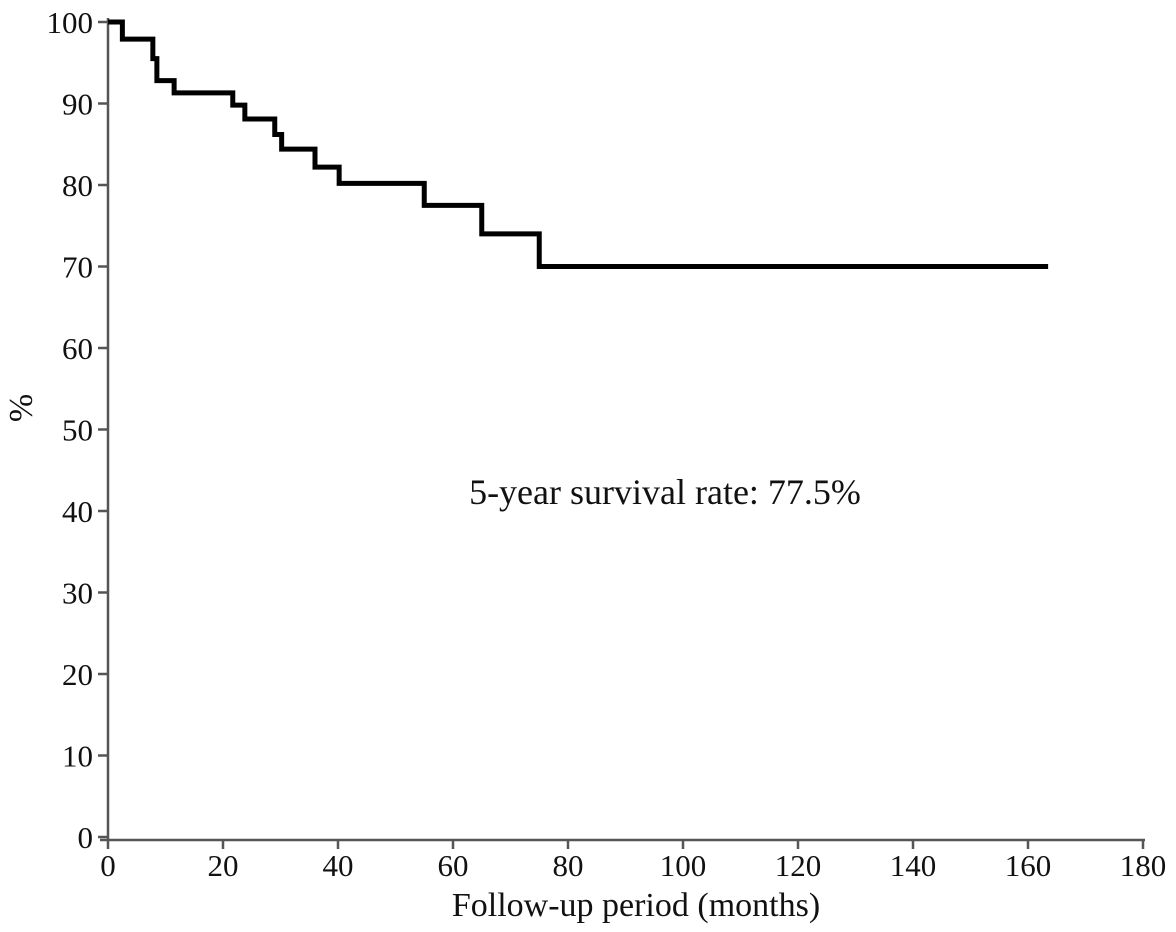 Image resolution: width=1176 pixels, height=932 pixels. Describe the element at coordinates (665, 492) in the screenshot. I see `survival-rate-annotation: 5-year survival rate: 77.5%` at that location.